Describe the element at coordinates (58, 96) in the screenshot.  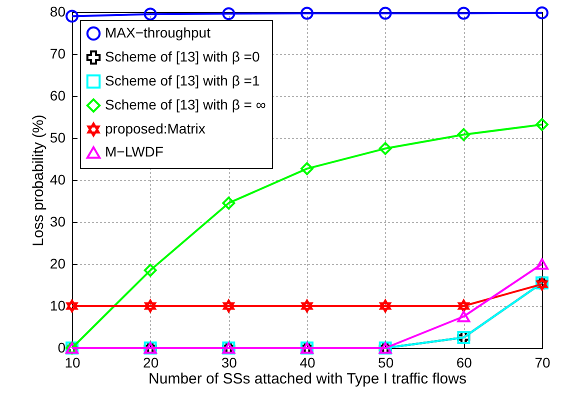
I see `y-tick-label: 60` at that location.